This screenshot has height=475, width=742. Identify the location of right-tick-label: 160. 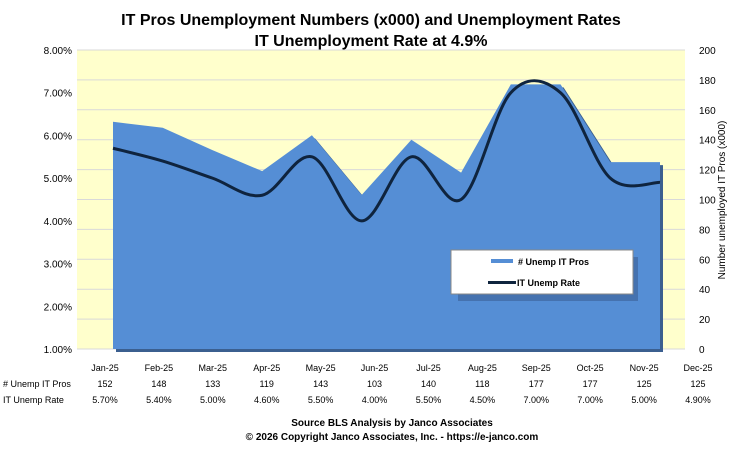
(707, 111).